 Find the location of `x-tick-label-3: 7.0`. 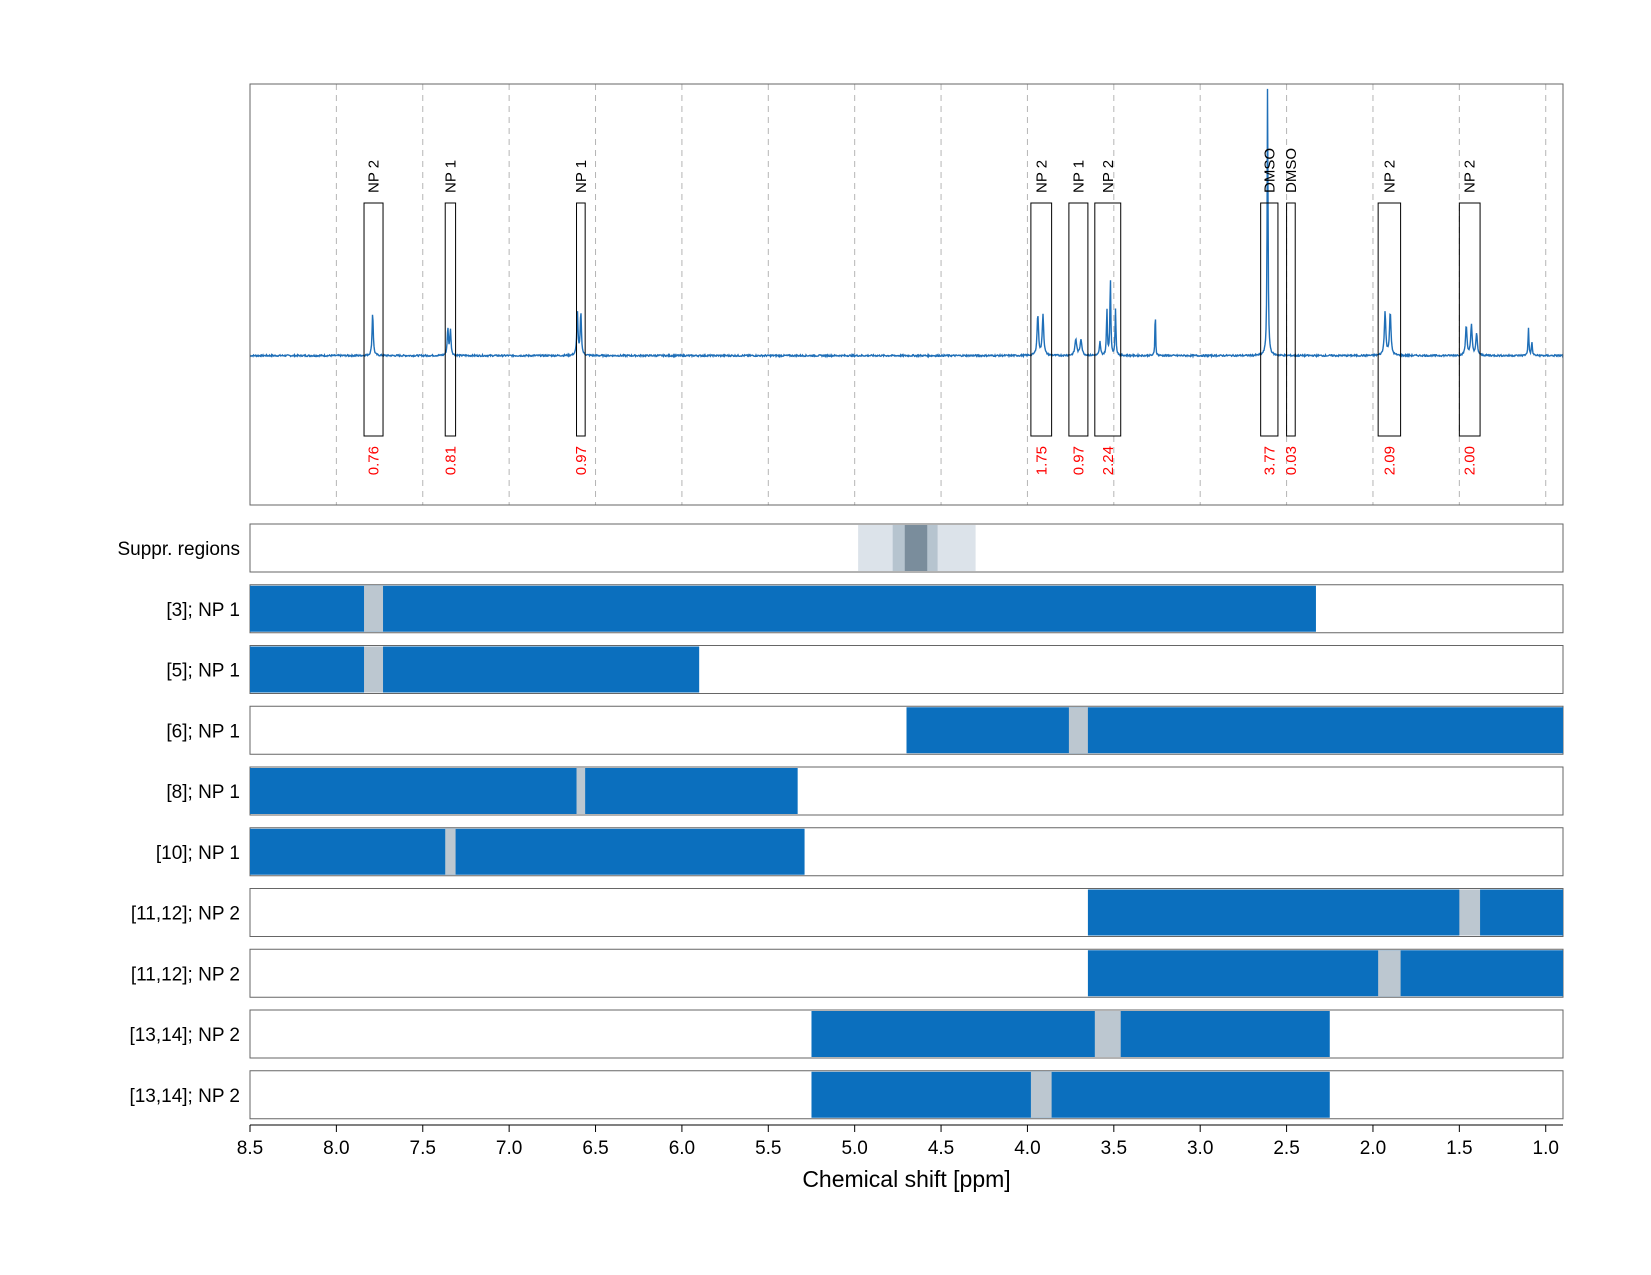

x-tick-label-3: 7.0 is located at coordinates (509, 1148).